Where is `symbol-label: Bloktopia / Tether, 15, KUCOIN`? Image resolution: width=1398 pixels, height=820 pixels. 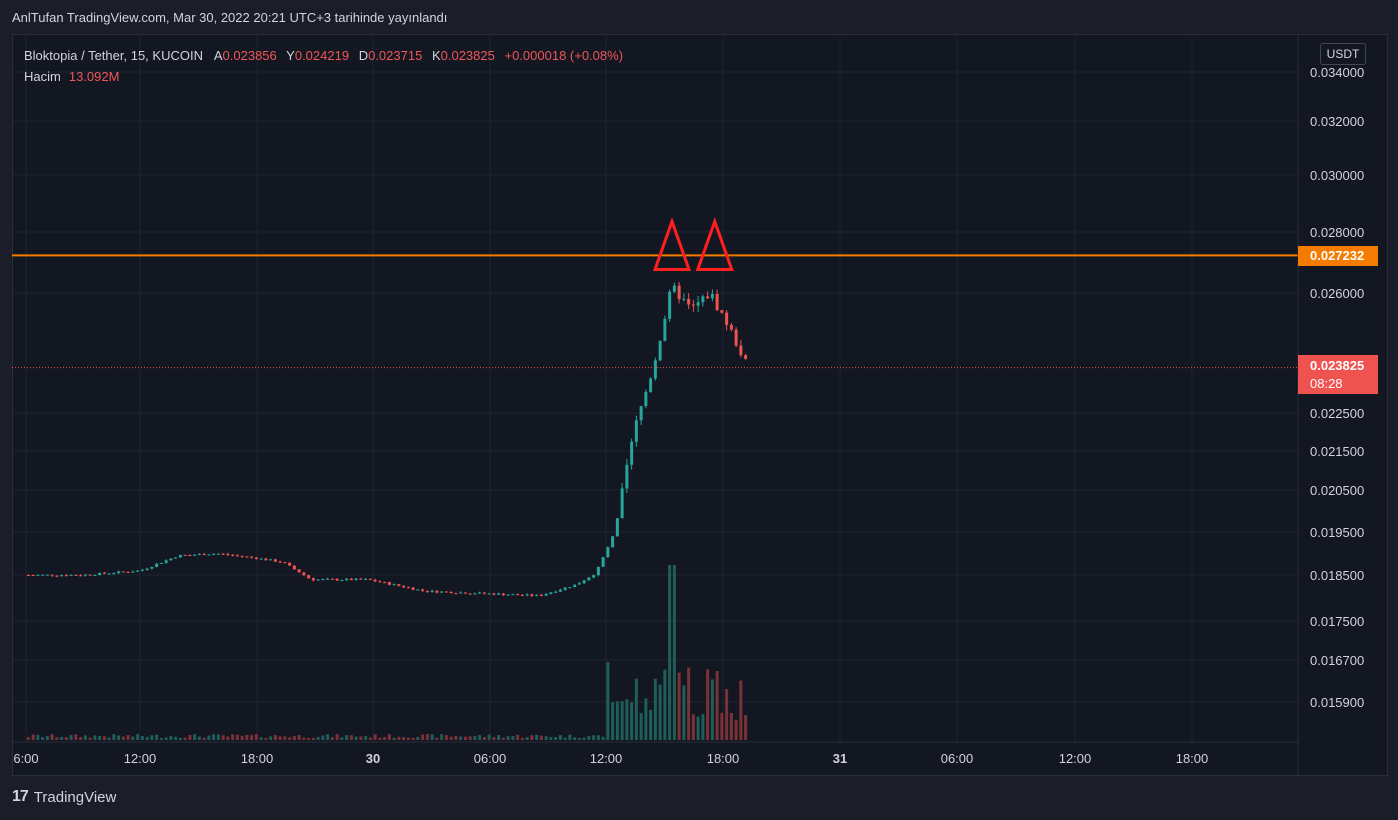 symbol-label: Bloktopia / Tether, 15, KUCOIN is located at coordinates (113, 55).